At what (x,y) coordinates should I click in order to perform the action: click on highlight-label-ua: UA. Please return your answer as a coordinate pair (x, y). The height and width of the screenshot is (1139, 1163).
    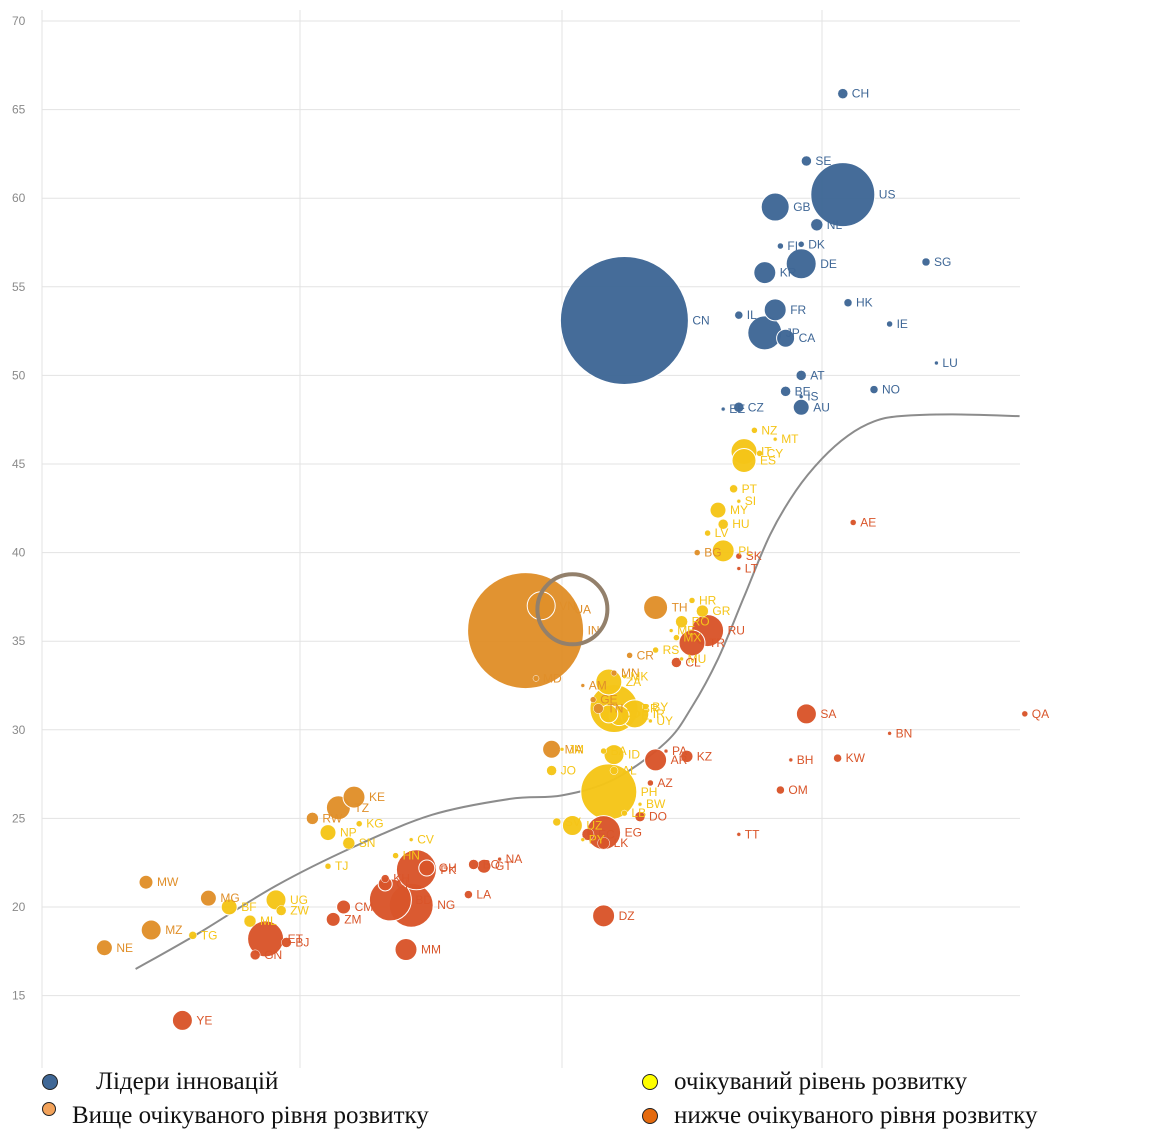
    Looking at the image, I should click on (582, 609).